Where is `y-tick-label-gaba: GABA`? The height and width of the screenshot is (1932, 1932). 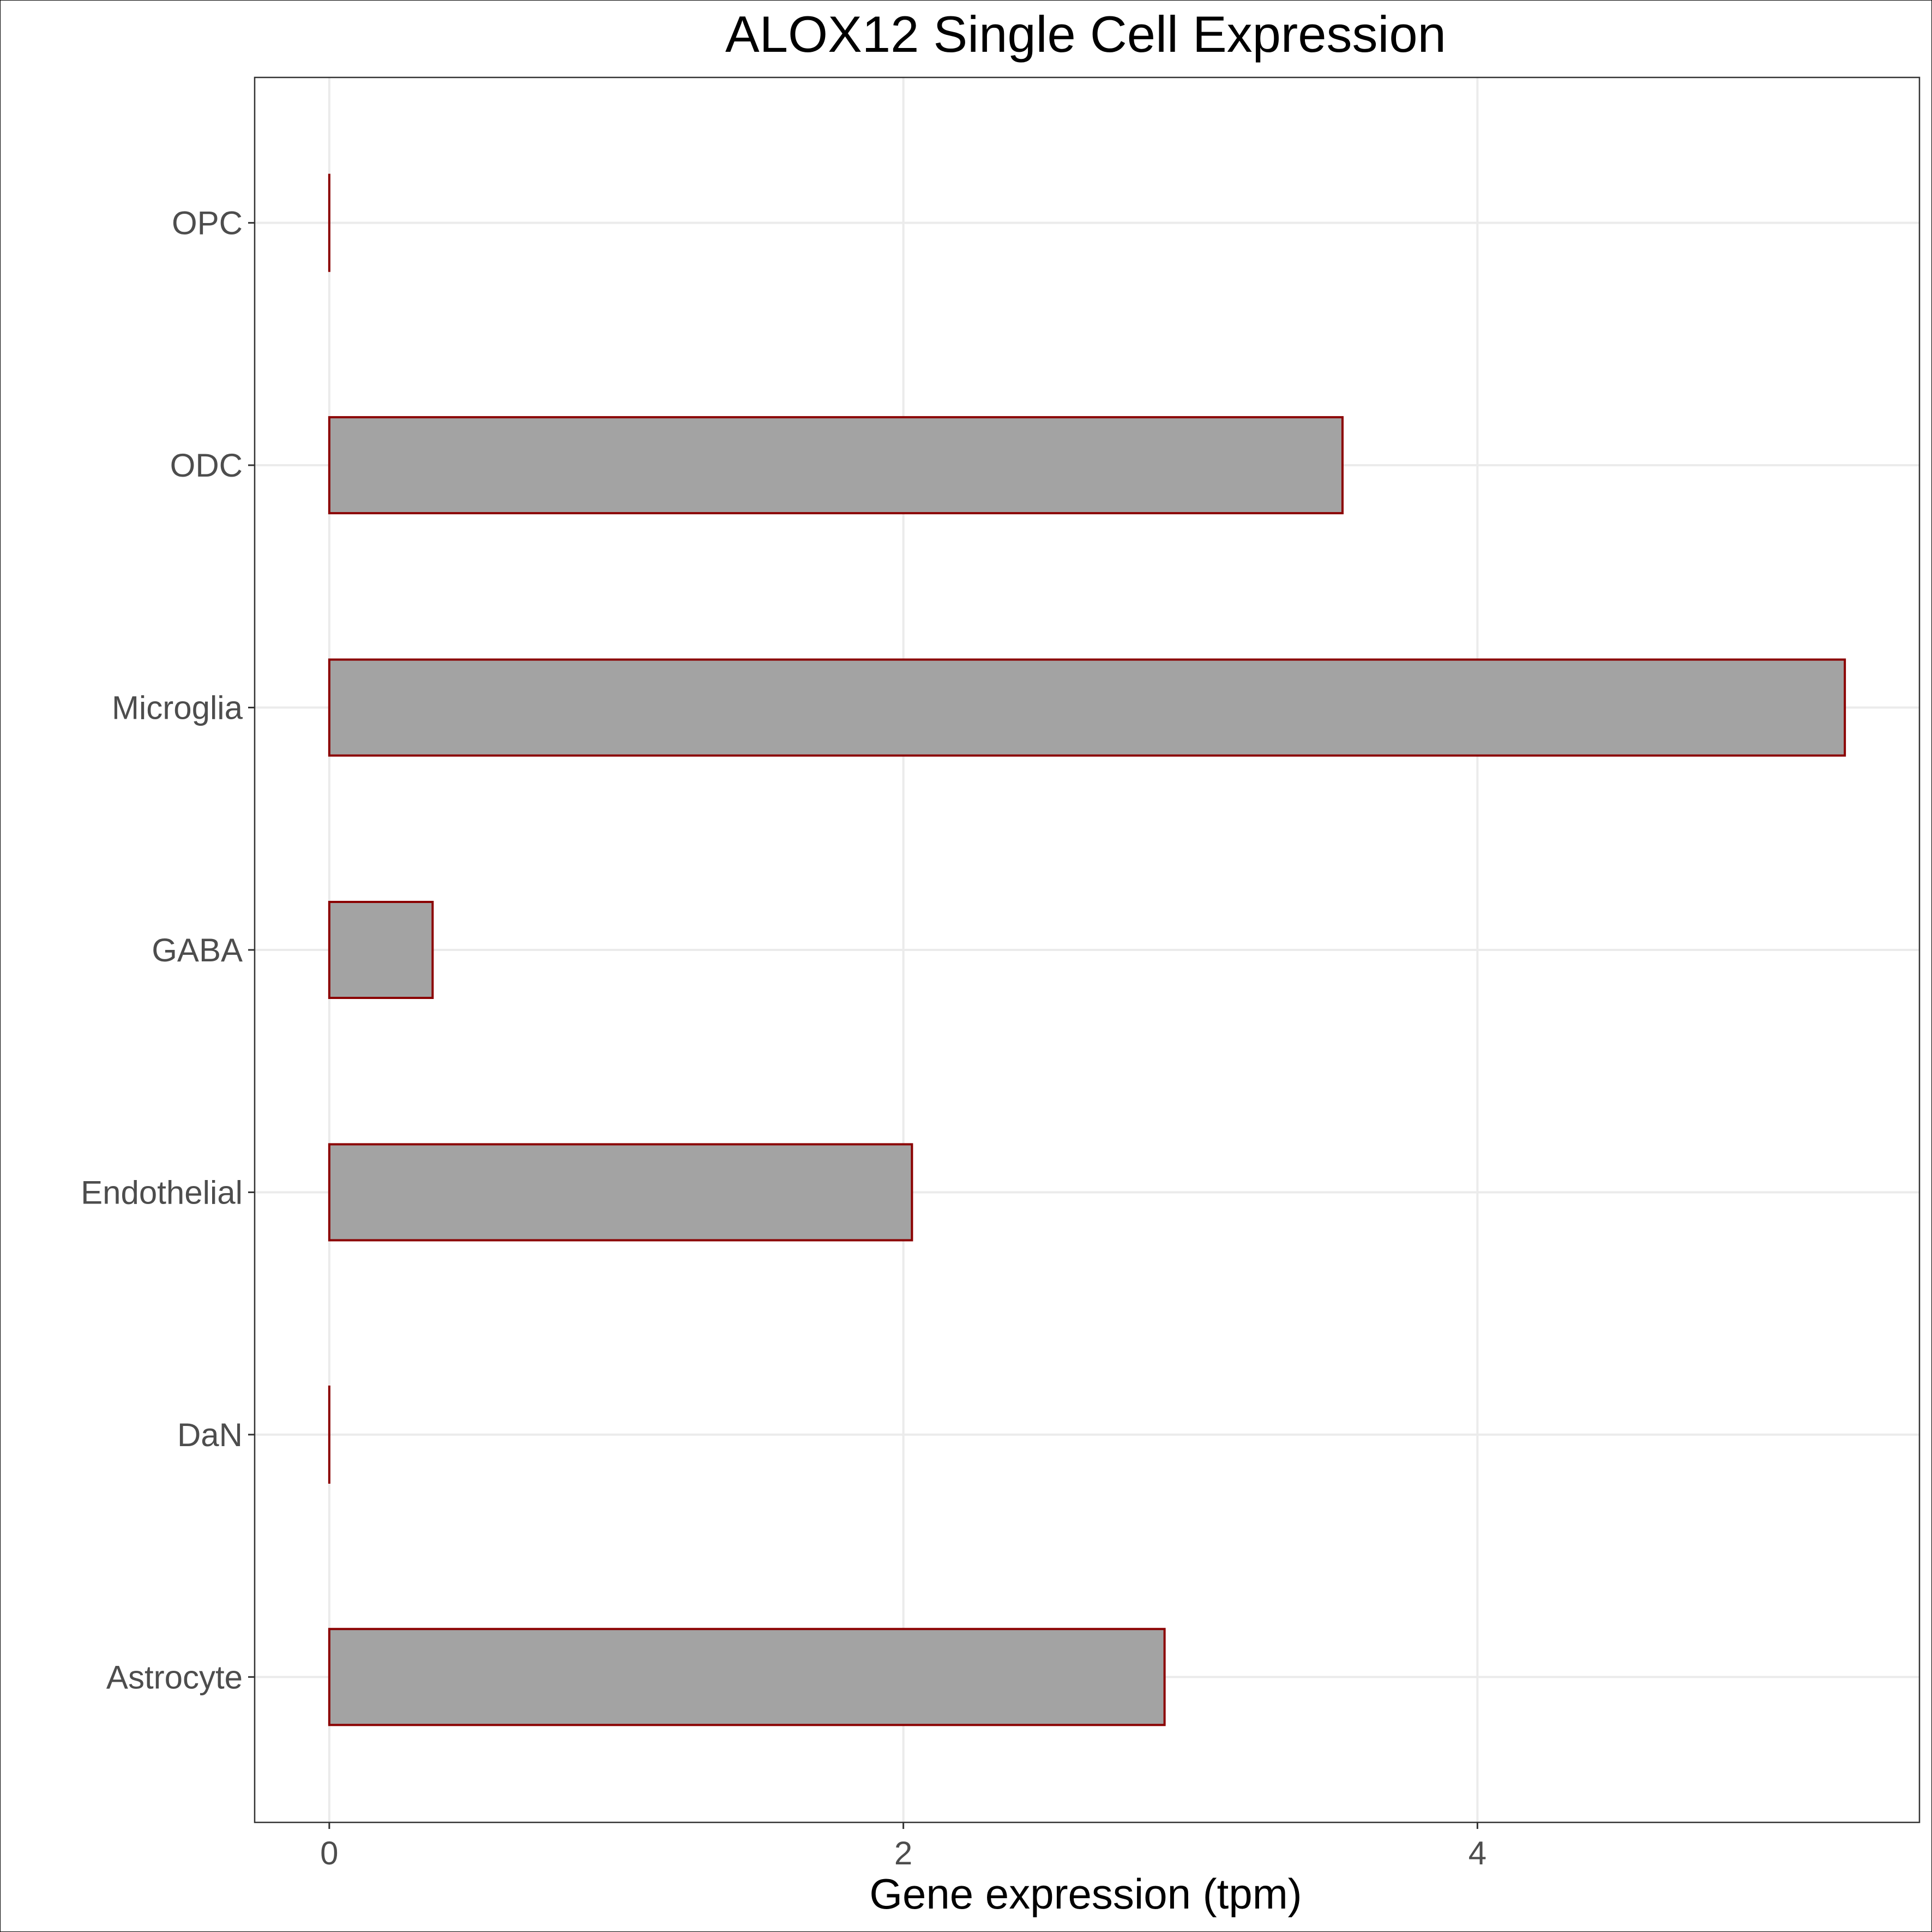 y-tick-label-gaba: GABA is located at coordinates (197, 950).